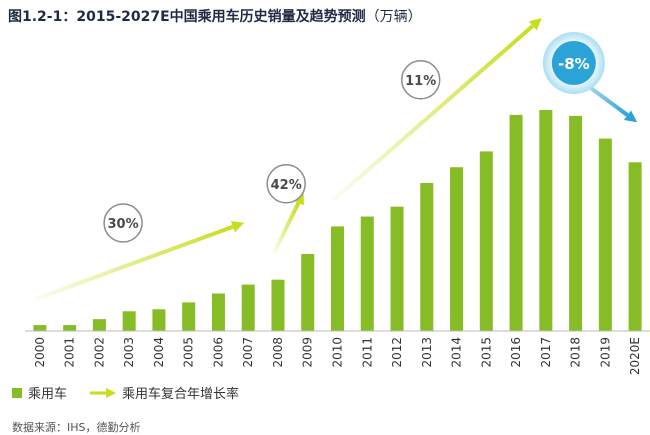  What do you see at coordinates (248, 352) in the screenshot?
I see `tick-label-2007: 2007` at bounding box center [248, 352].